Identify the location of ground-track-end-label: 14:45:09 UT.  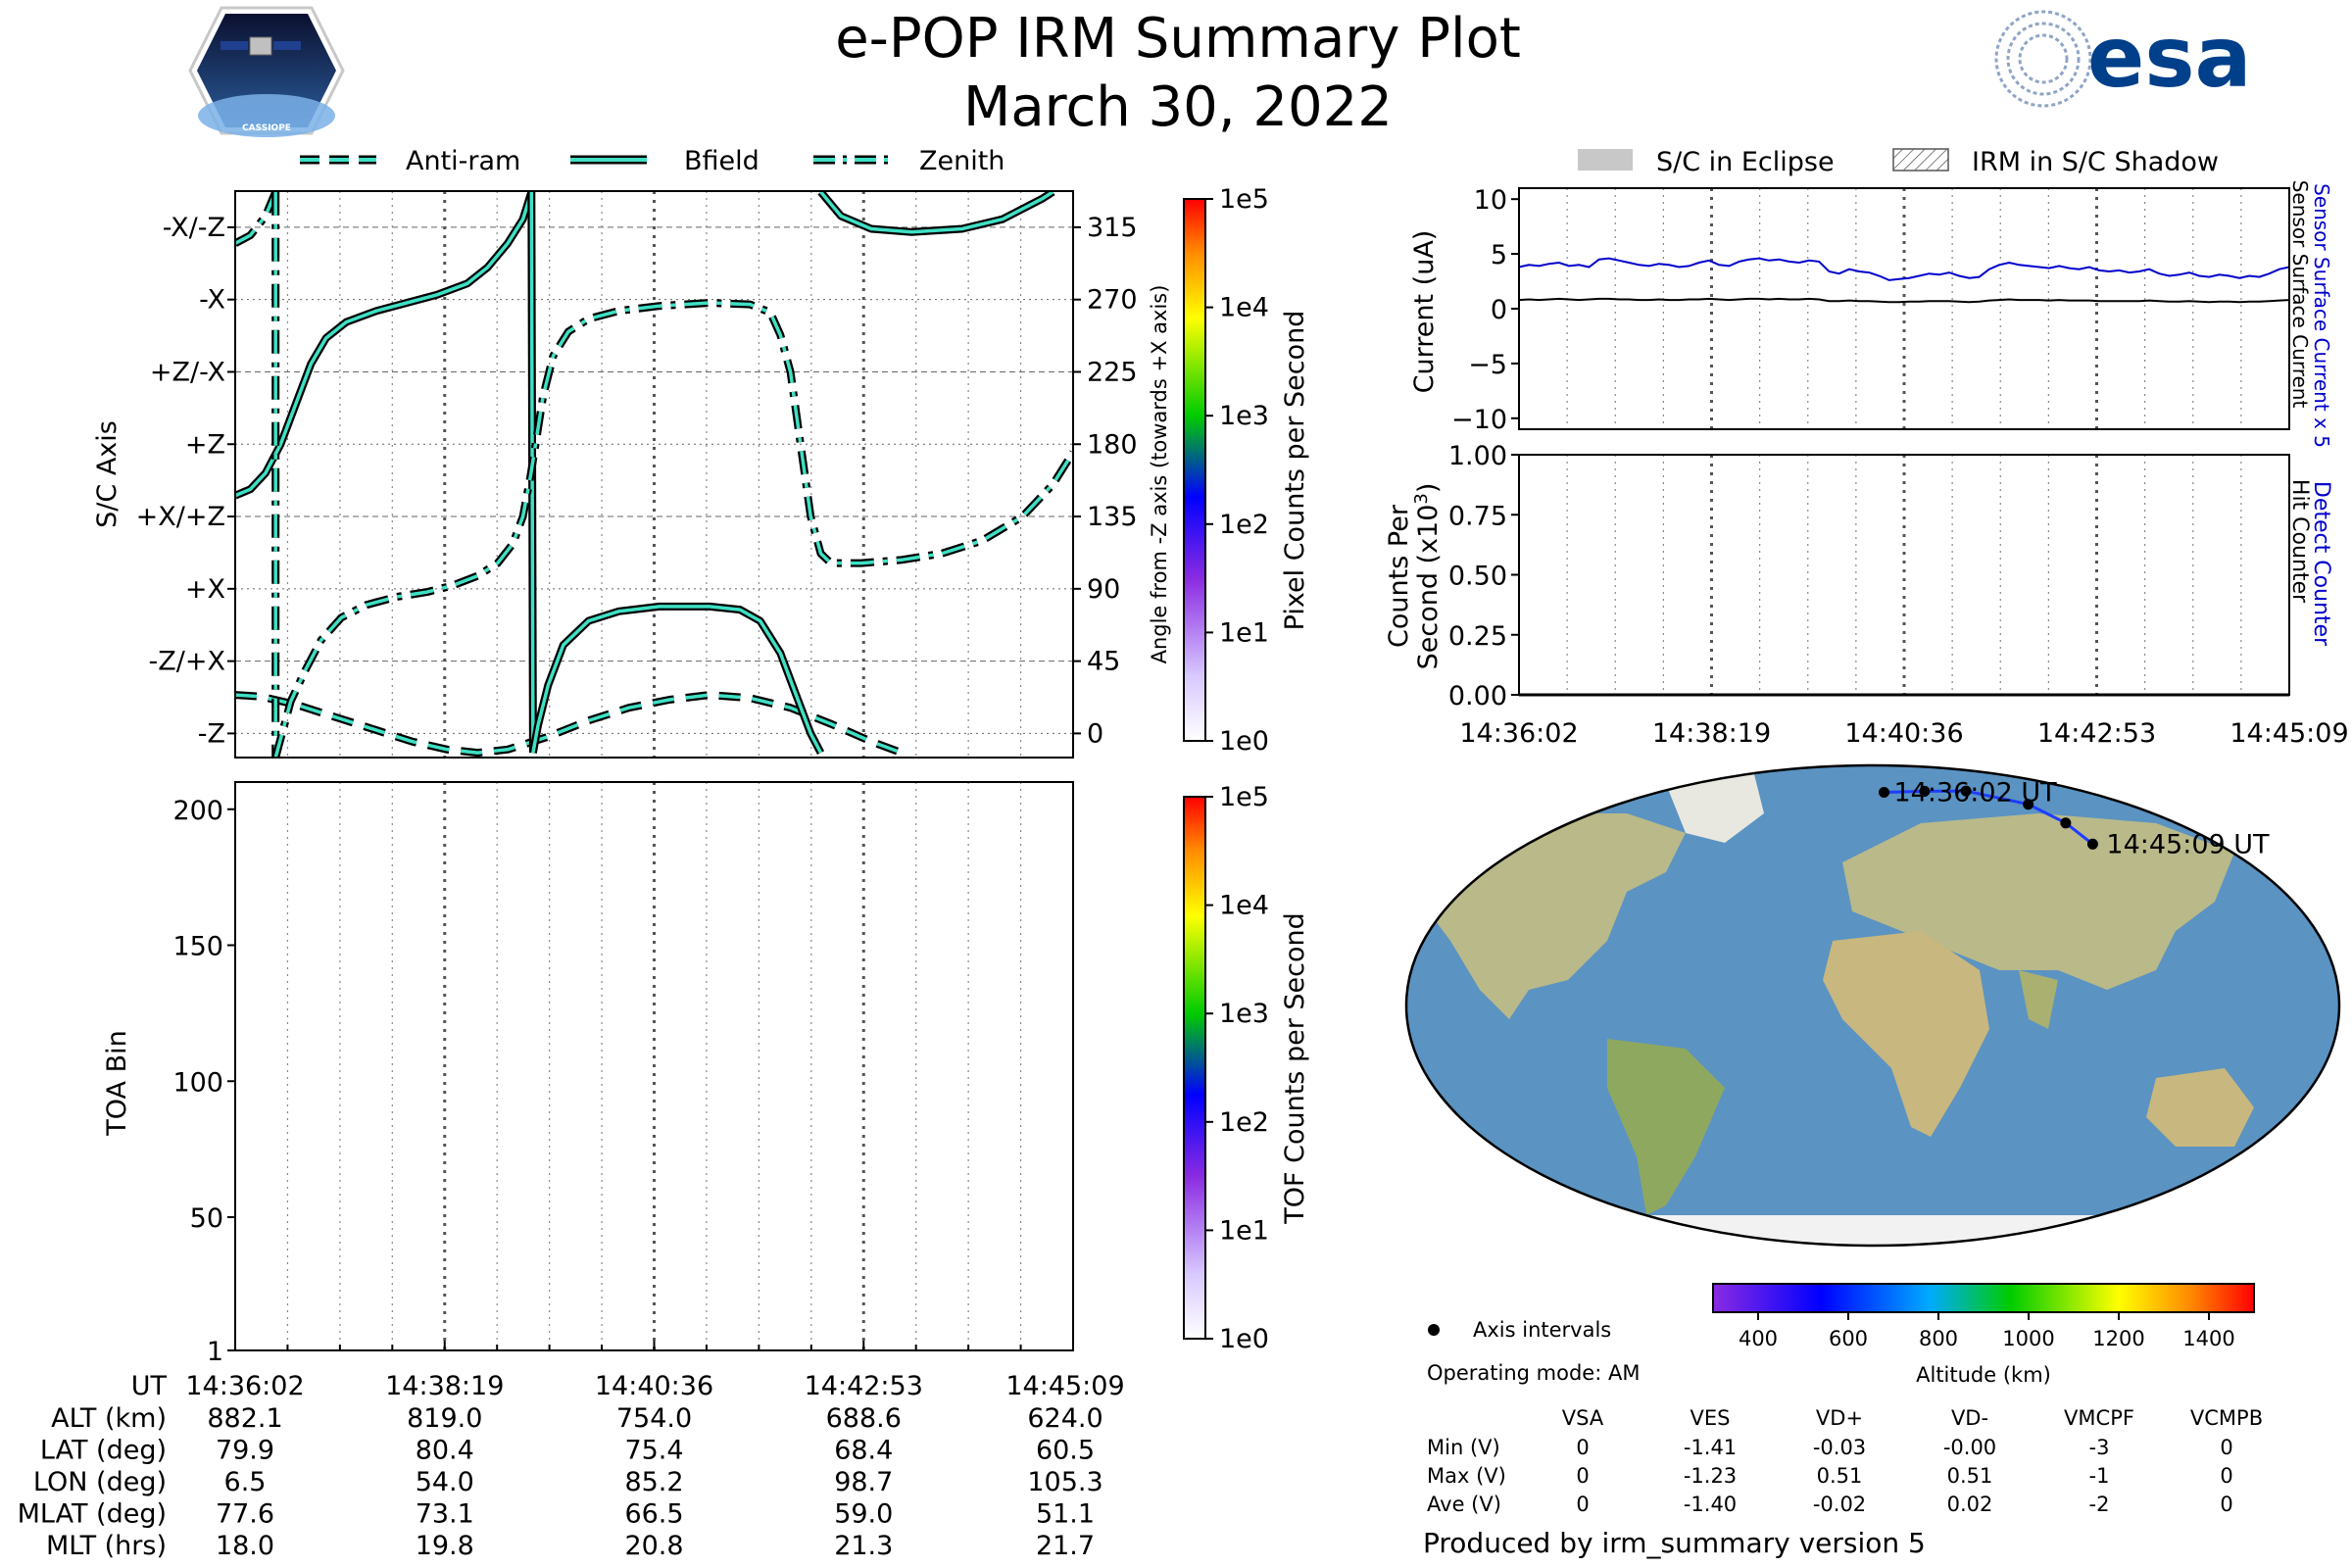
(2188, 844).